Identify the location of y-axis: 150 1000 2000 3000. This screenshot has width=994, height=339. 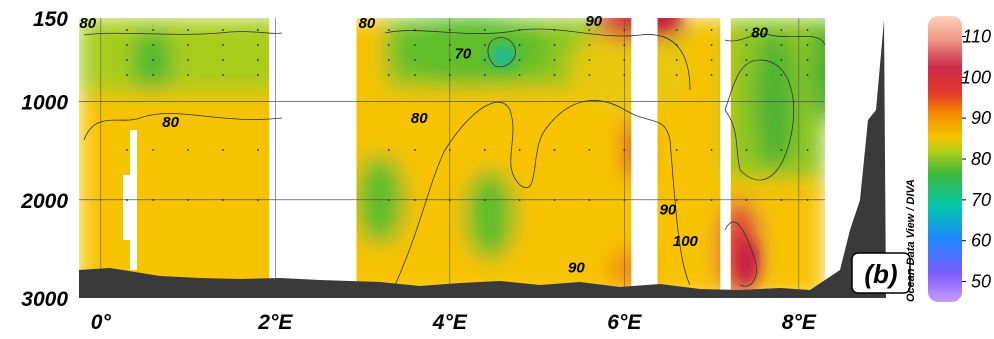
(44, 159).